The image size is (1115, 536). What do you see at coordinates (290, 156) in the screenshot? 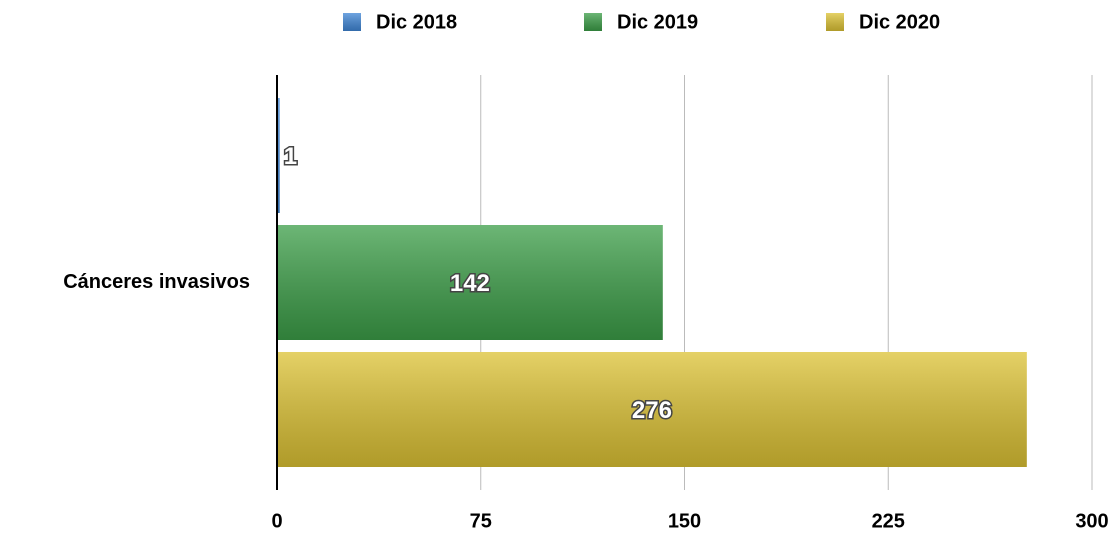
I see `value-label: 1` at bounding box center [290, 156].